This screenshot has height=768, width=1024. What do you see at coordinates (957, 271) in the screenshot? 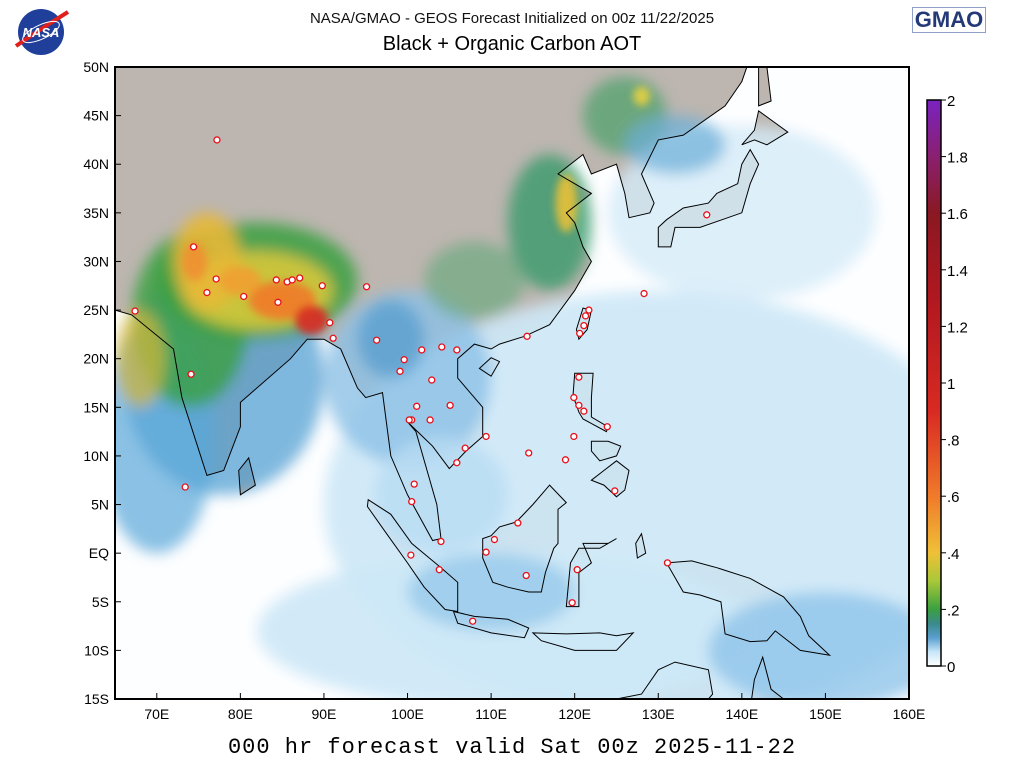
I see `colorbar-tick-label: 1.4` at bounding box center [957, 271].